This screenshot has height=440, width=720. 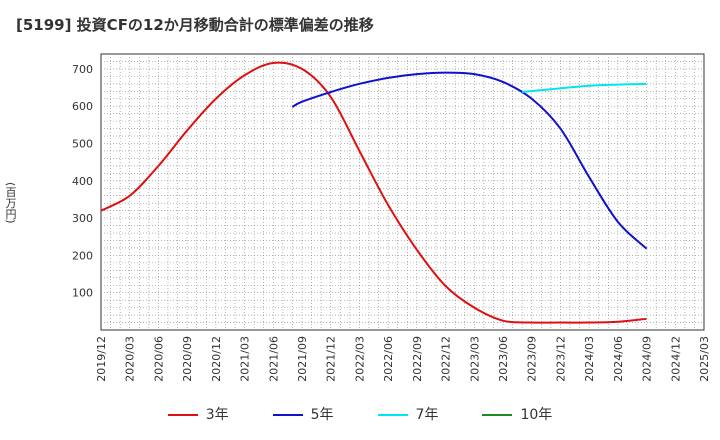 I want to click on legend-item: 10年, so click(x=517, y=414).